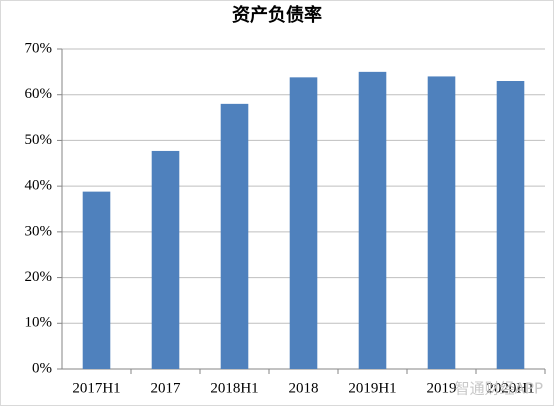 The image size is (554, 406). What do you see at coordinates (510, 388) in the screenshot?
I see `x-tick-label: 2020H1` at bounding box center [510, 388].